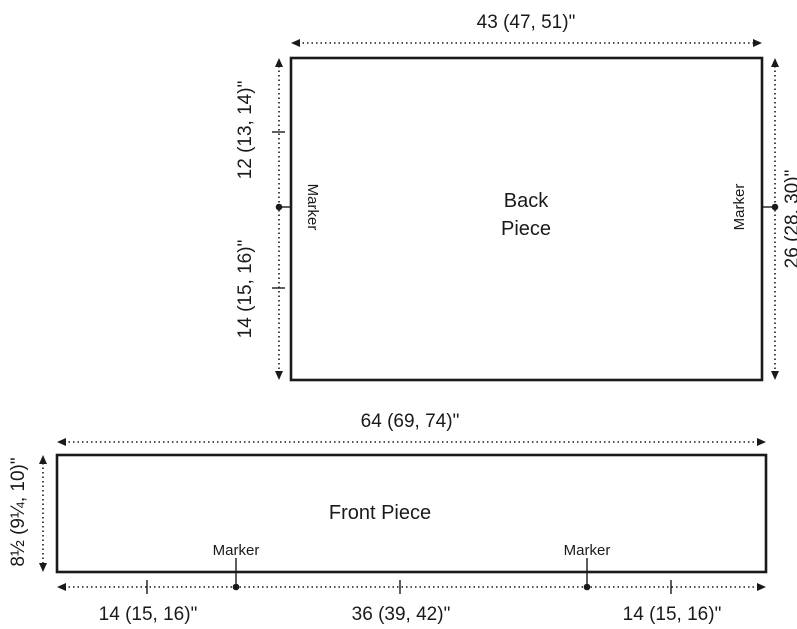 This screenshot has height=629, width=797. I want to click on front-marker-right: Marker, so click(587, 550).